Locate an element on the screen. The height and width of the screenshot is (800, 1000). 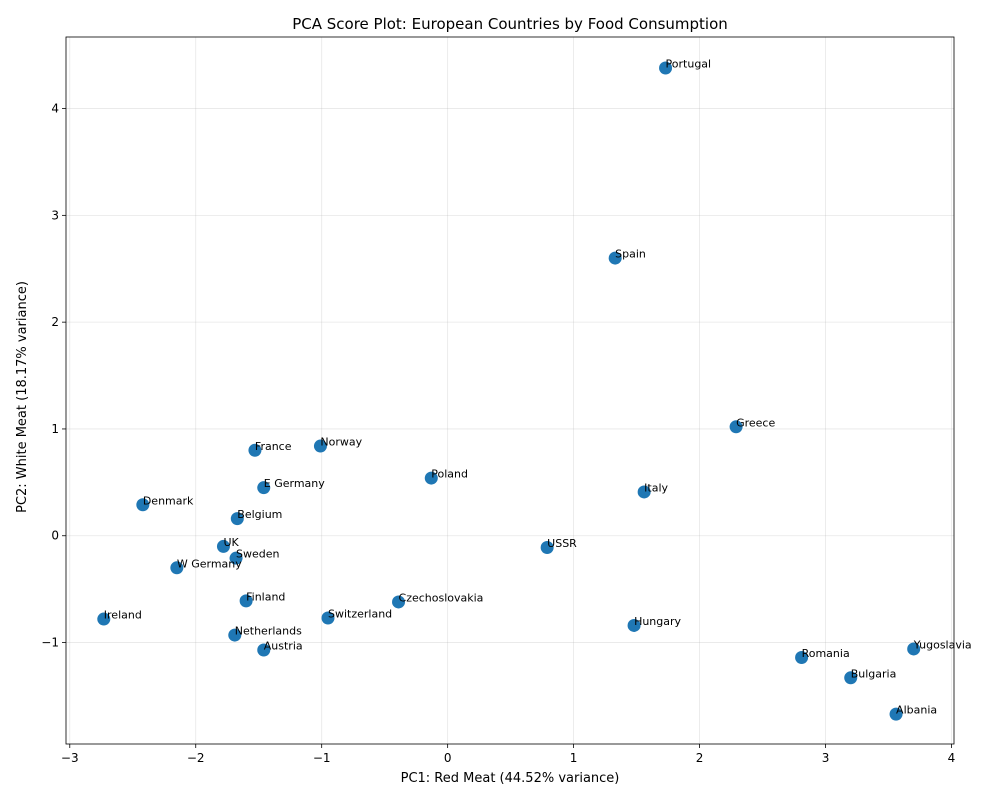
y-axis-label: PC2: White Meat (18.17% variance) is located at coordinates (22, 397).